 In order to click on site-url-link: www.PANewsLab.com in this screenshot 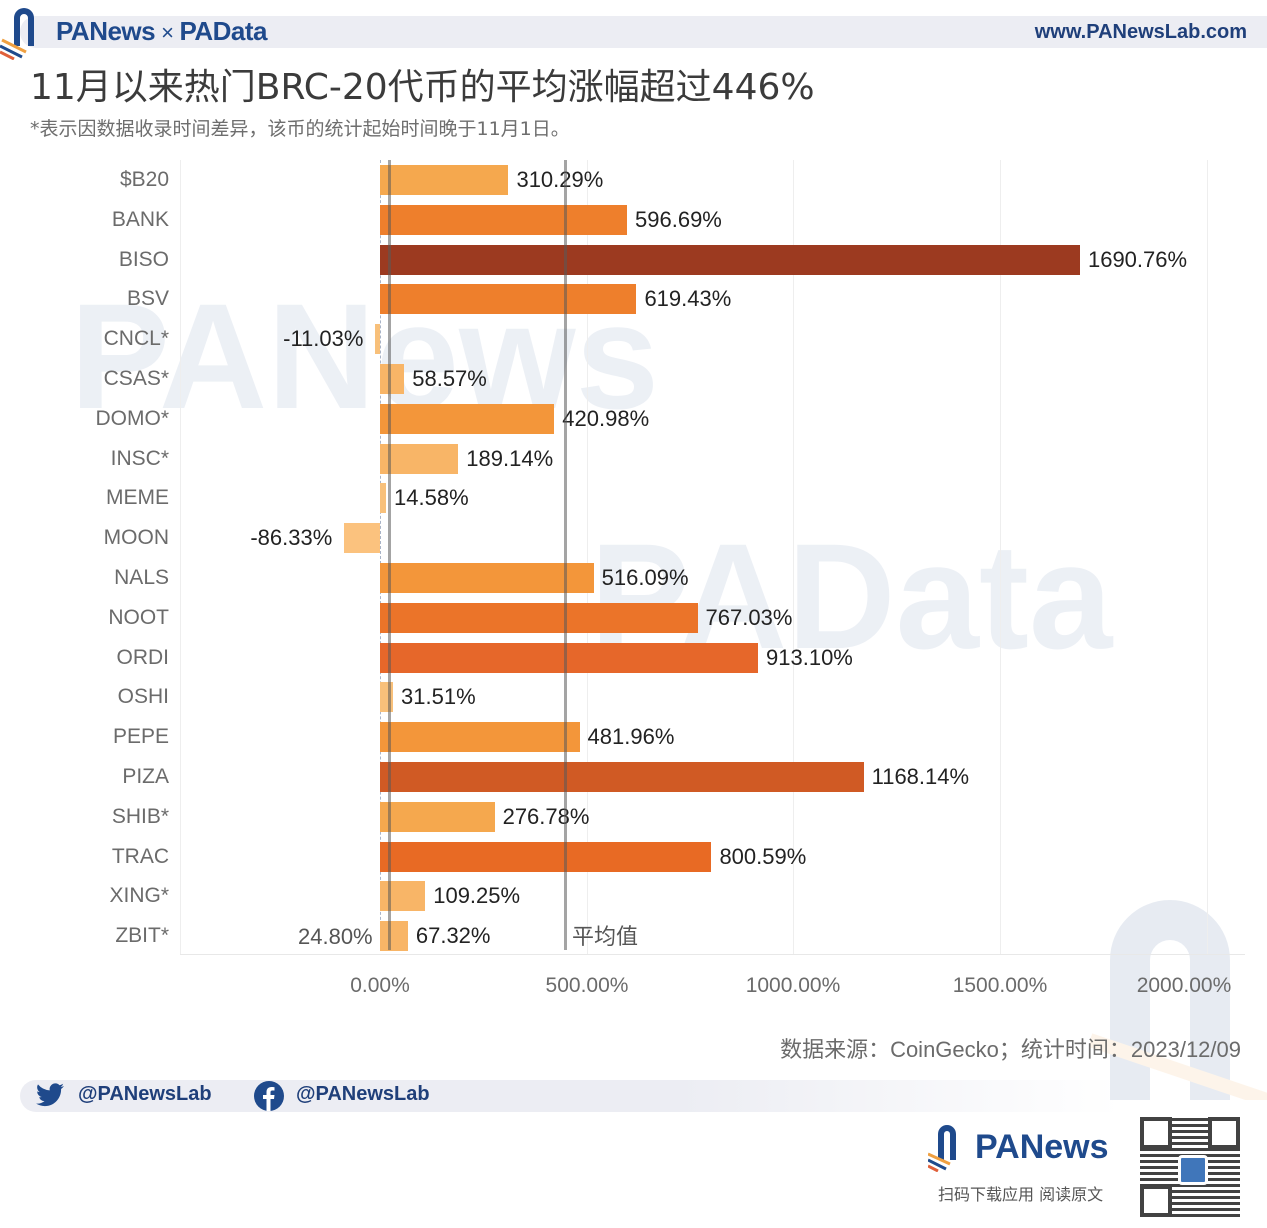, I will do `click(1140, 32)`.